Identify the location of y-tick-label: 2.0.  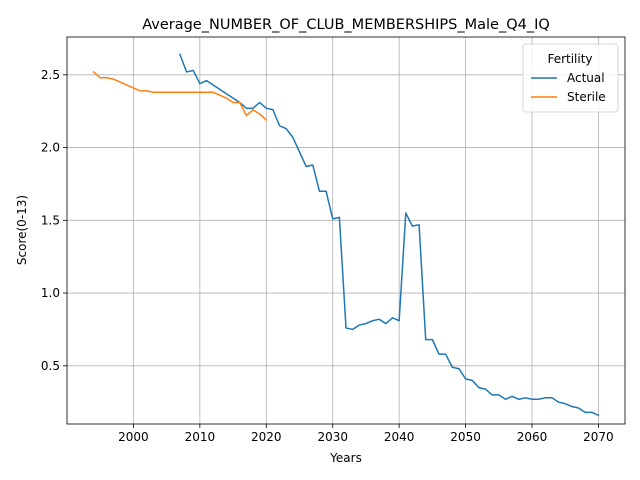
(50, 148).